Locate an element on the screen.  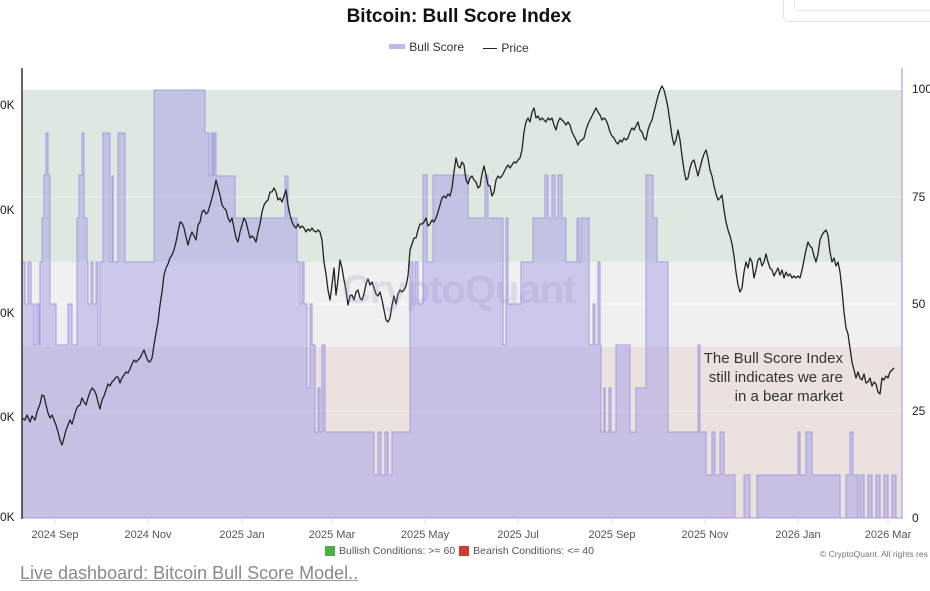
plot-top-margin is located at coordinates (462, 80).